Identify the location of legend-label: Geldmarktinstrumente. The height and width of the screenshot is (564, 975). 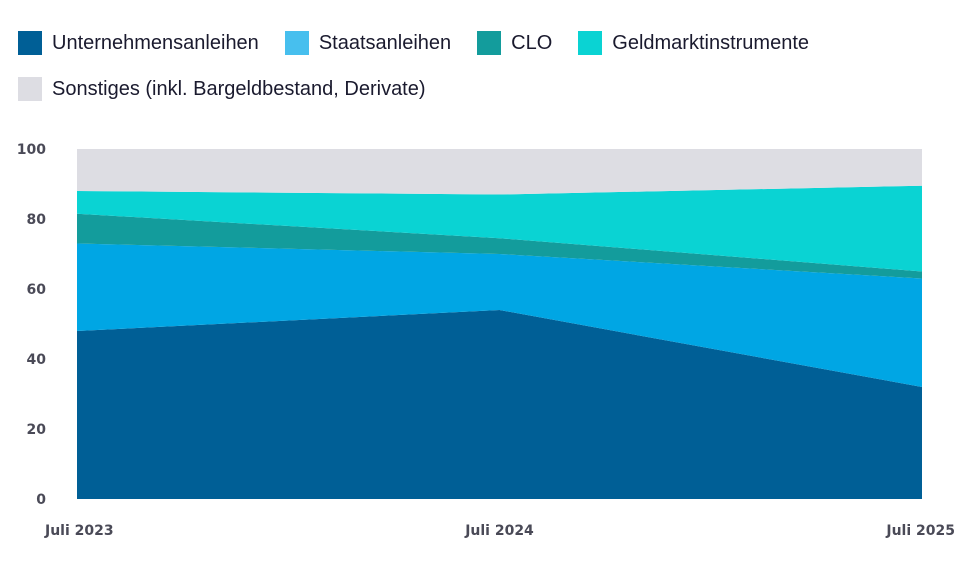
(711, 42).